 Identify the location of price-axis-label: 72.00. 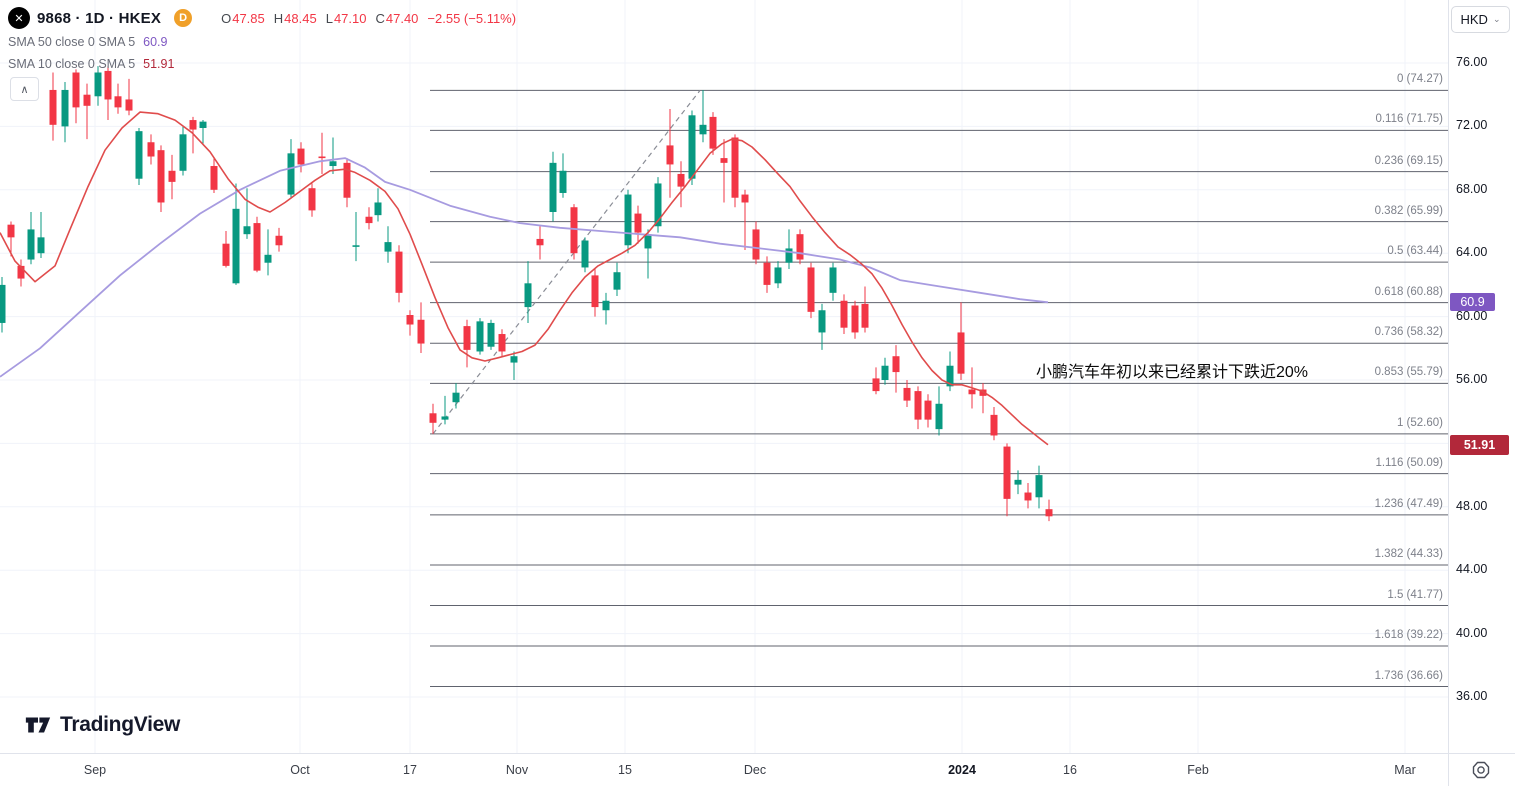
(1472, 125).